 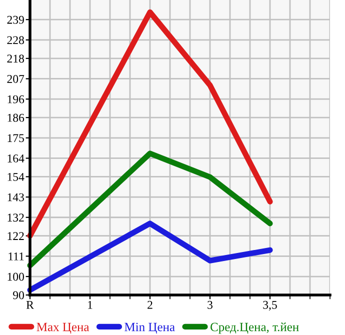 I want to click on y-tick-label: 186, so click(x=16, y=118).